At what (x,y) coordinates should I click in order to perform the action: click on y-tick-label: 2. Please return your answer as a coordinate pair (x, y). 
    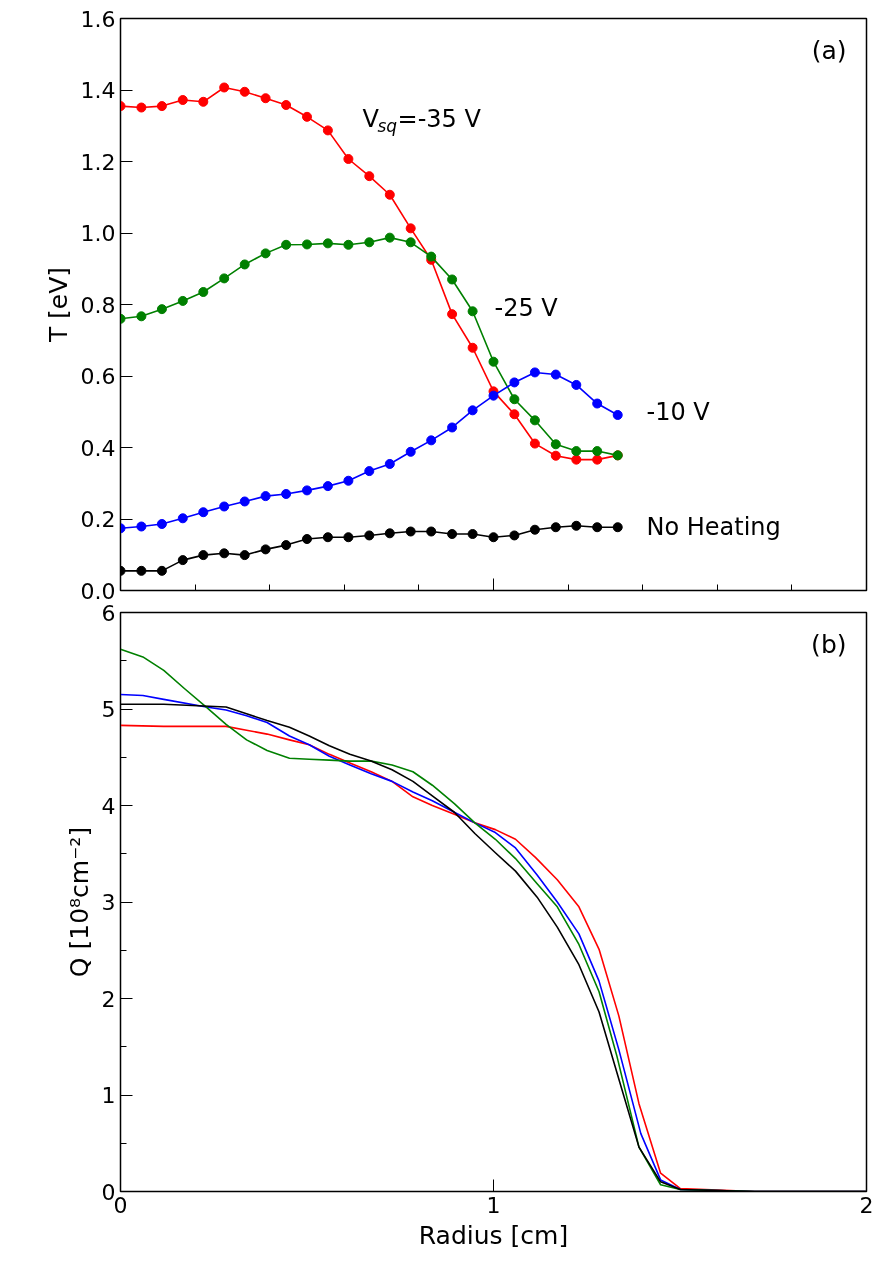
    Looking at the image, I should click on (108, 999).